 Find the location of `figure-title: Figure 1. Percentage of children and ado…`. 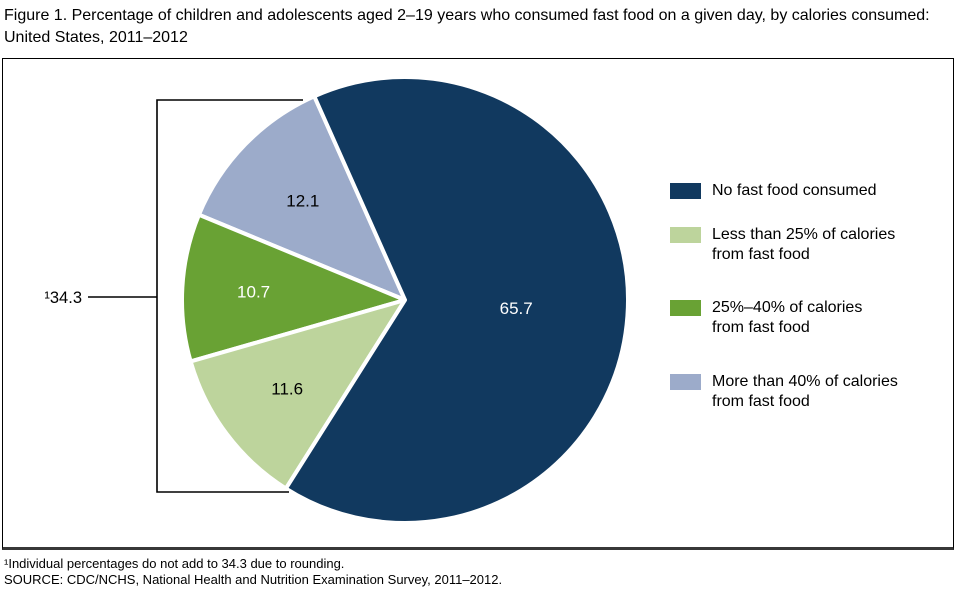

figure-title: Figure 1. Percentage of children and ado… is located at coordinates (467, 26).